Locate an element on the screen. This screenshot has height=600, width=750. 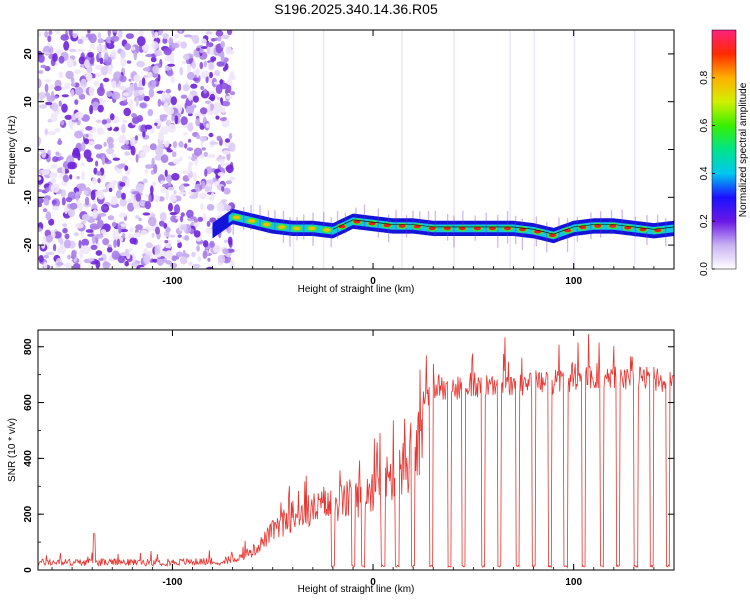
colorbar-tick-label: 0.2 is located at coordinates (704, 221).